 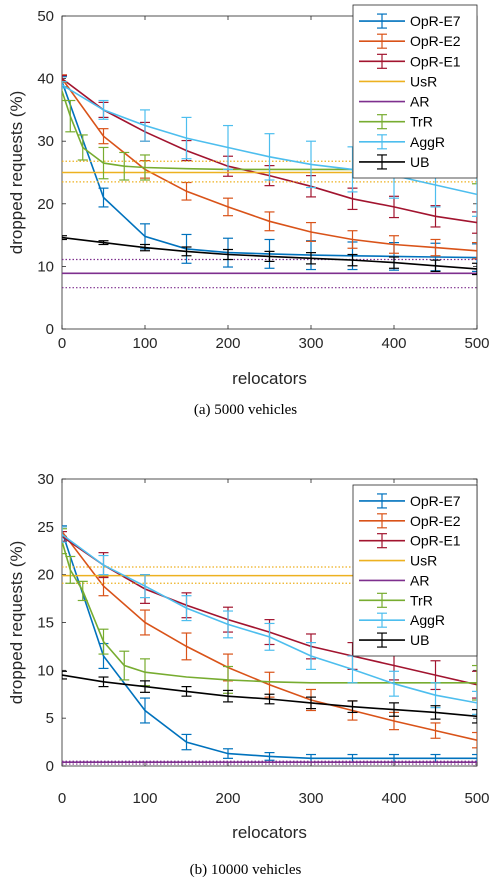 What do you see at coordinates (245, 410) in the screenshot?
I see `caption-a: (a) 5000 vehicles` at bounding box center [245, 410].